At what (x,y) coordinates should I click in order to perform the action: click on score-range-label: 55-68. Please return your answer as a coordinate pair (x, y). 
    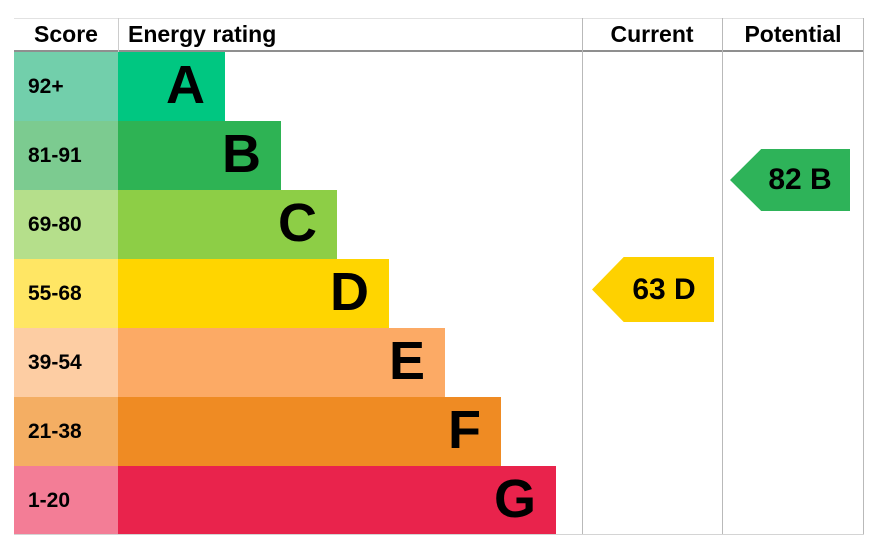
    Looking at the image, I should click on (66, 293).